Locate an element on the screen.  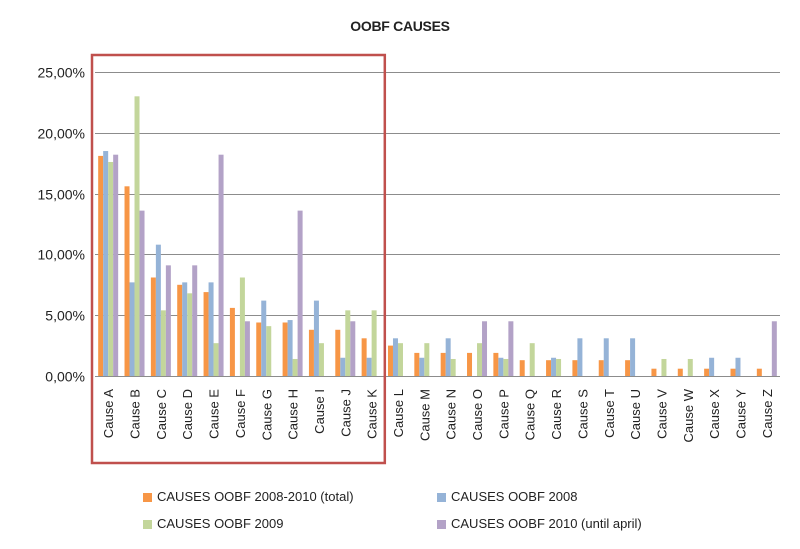
y-tick-label: 0,00% is located at coordinates (65, 377).